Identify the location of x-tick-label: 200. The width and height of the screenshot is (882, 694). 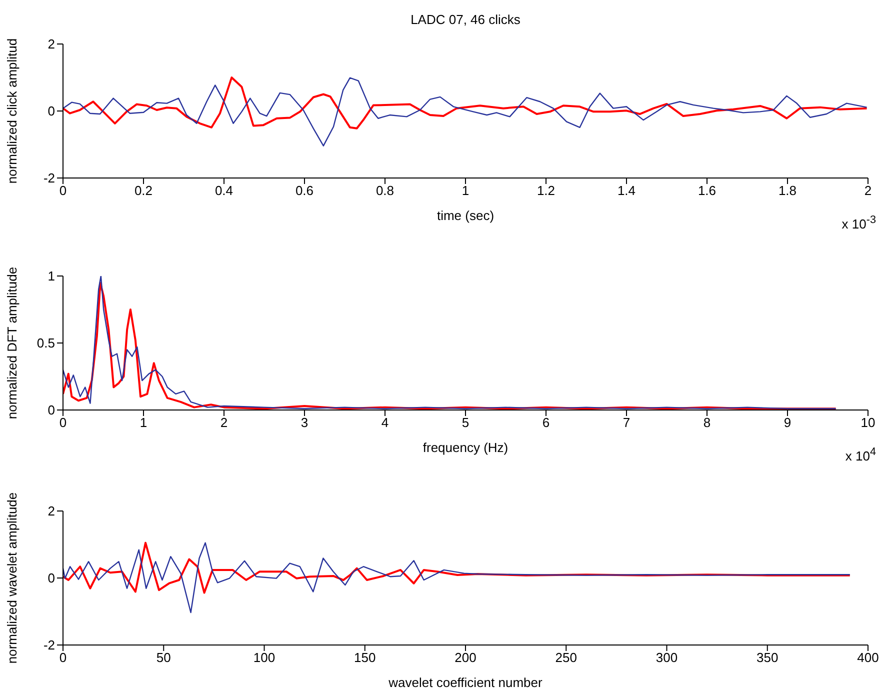
(465, 658).